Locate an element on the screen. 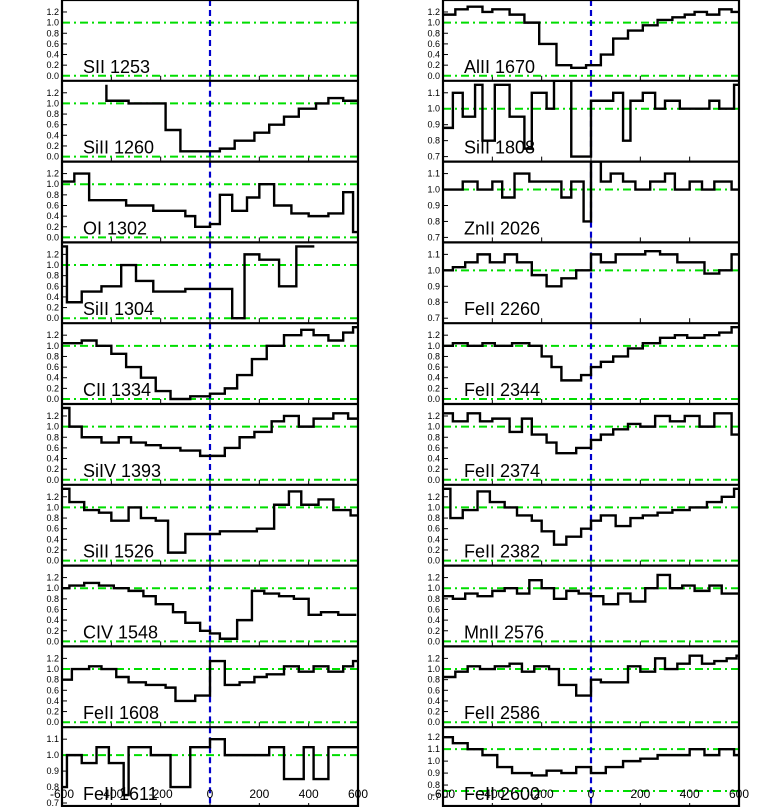  ion-line-label: AlII 1670 is located at coordinates (499, 67).